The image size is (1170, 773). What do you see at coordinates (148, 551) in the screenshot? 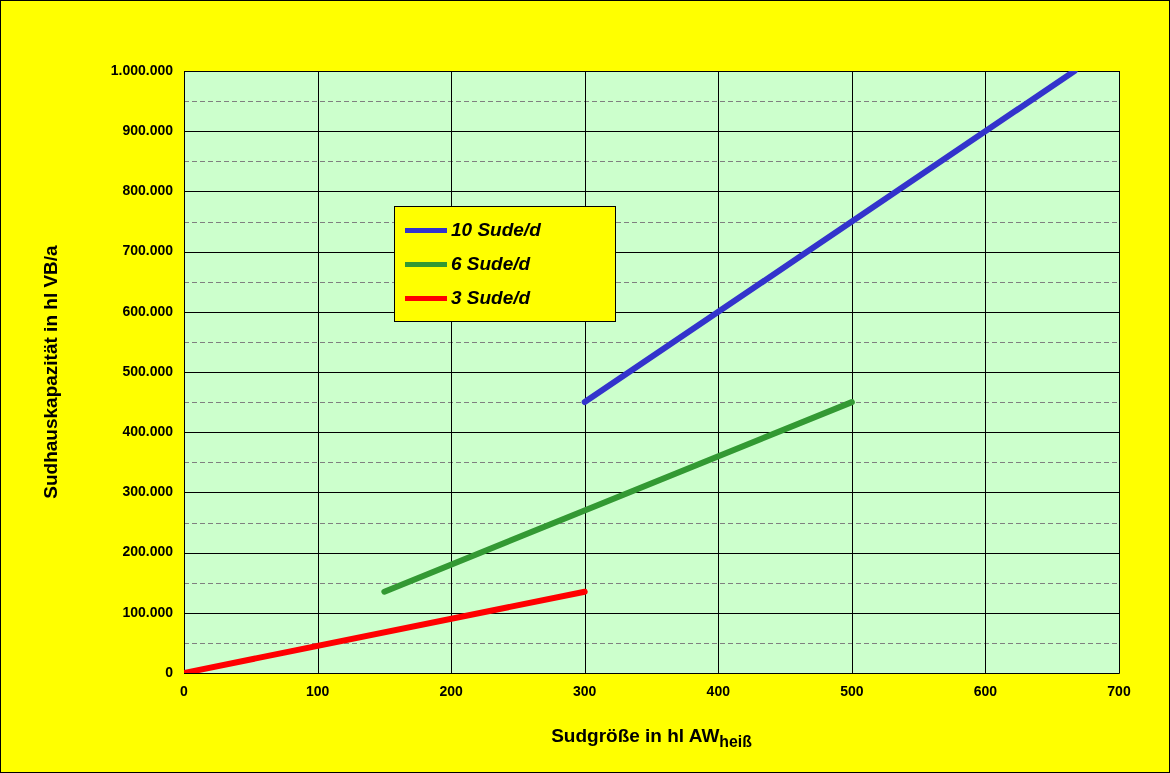
I see `y-tick-label: 200.000` at bounding box center [148, 551].